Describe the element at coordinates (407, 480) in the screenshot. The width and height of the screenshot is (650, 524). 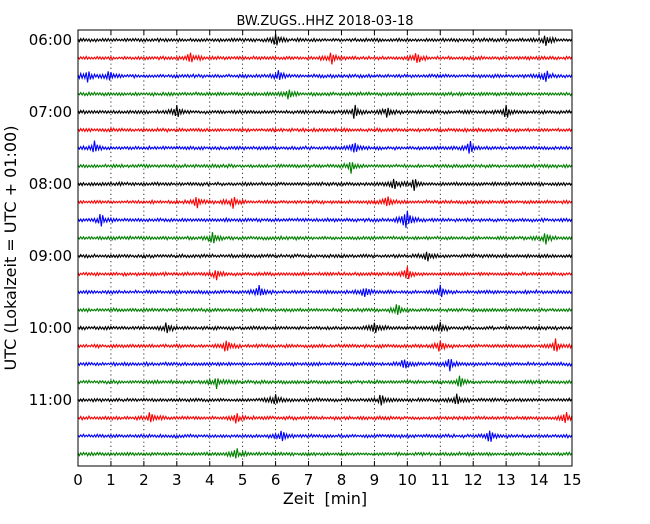
I see `x-tick-label: 10` at that location.